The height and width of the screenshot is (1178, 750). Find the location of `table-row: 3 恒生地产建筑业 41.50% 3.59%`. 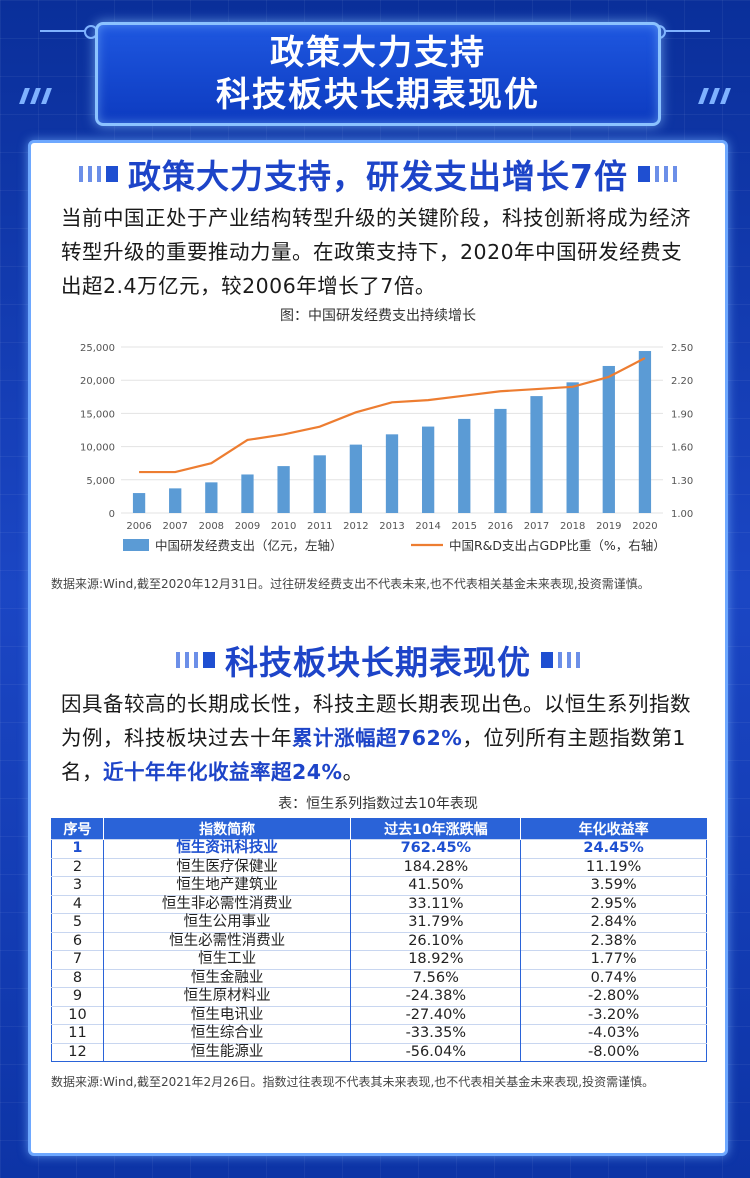

table-row: 3 恒生地产建筑业 41.50% 3.59% is located at coordinates (379, 885).